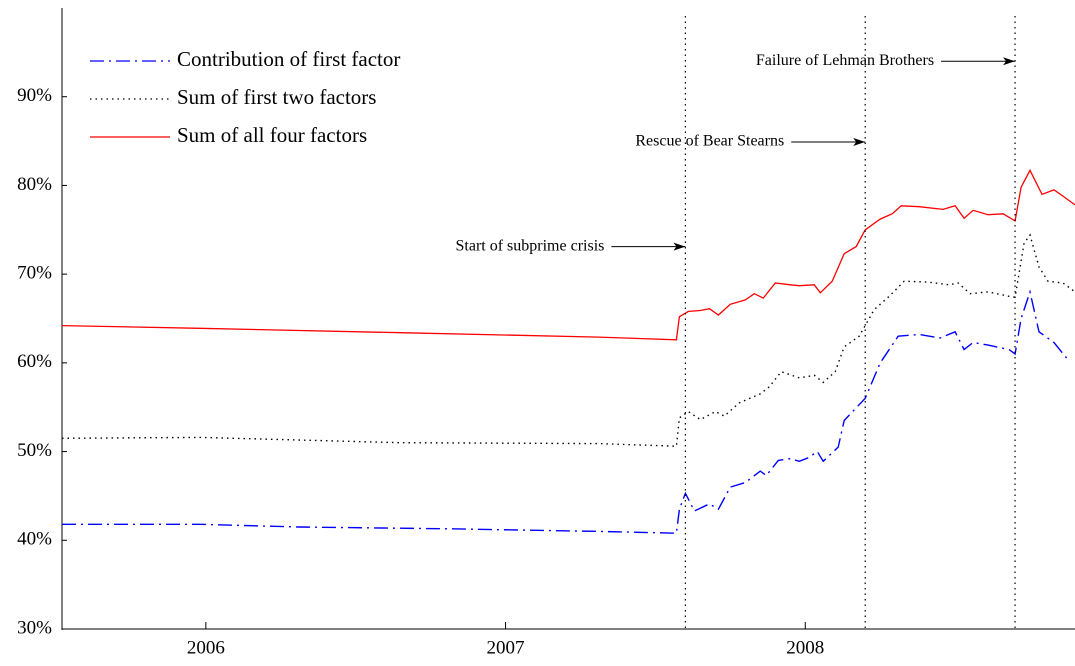 This screenshot has width=1075, height=666. What do you see at coordinates (34, 539) in the screenshot?
I see `y-tick-label: 40%` at bounding box center [34, 539].